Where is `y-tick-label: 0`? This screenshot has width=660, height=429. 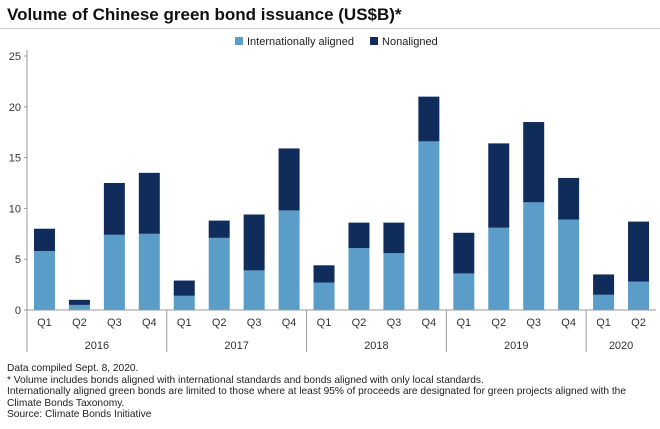
y-tick-label: 0 is located at coordinates (18, 311).